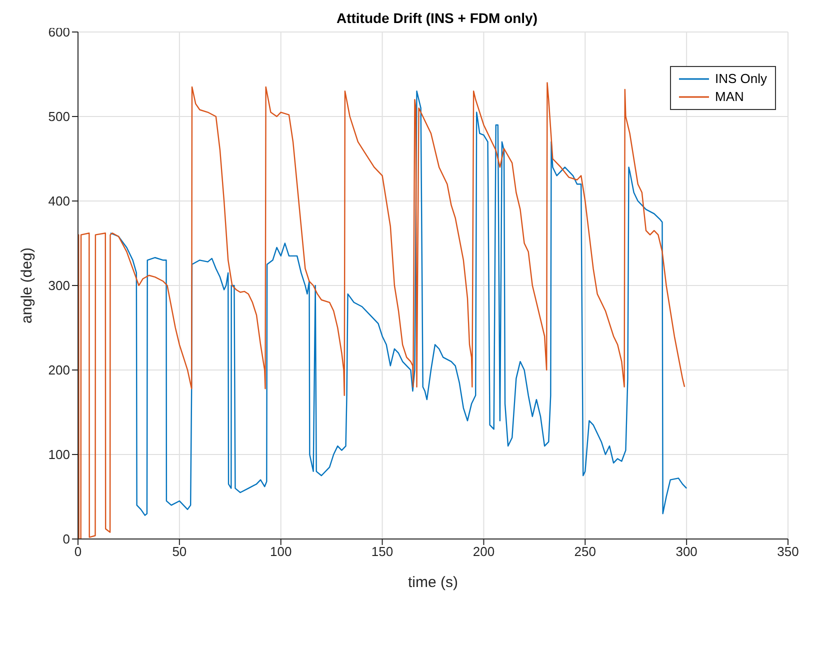  What do you see at coordinates (59, 370) in the screenshot?
I see `y-tick-label: 200` at bounding box center [59, 370].